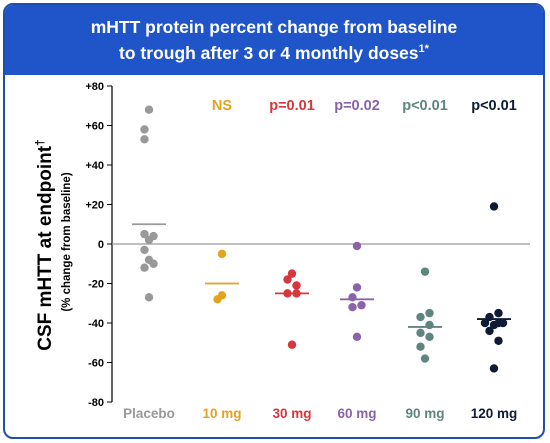 This screenshot has height=443, width=550. What do you see at coordinates (96, 364) in the screenshot?
I see `y-tick-label: -60` at bounding box center [96, 364].